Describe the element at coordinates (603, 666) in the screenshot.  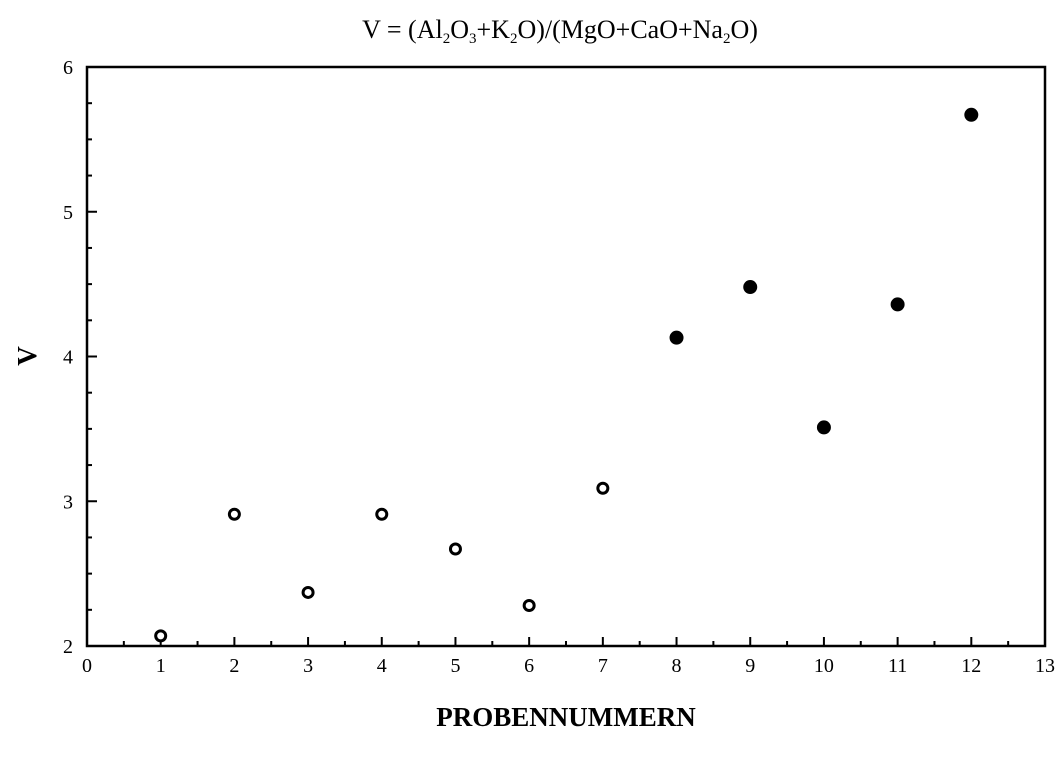
I see `x-tick-label: 7` at that location.